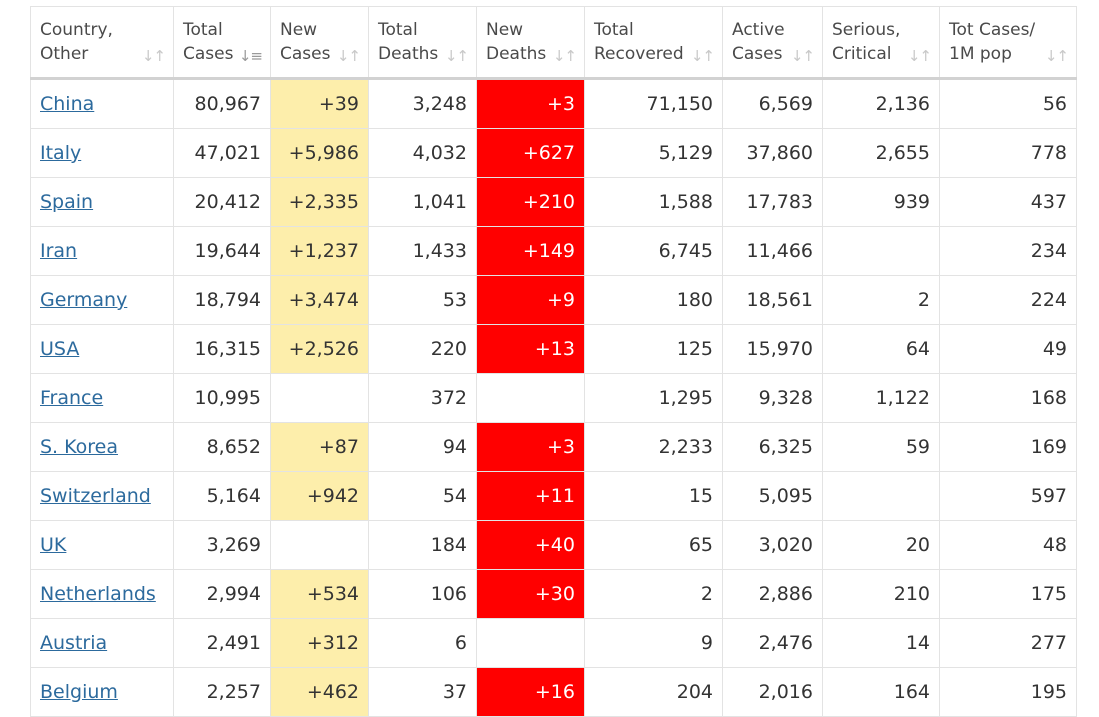 This screenshot has height=717, width=1099. Describe the element at coordinates (319, 202) in the screenshot. I see `new-cases-cell: +2,335` at that location.